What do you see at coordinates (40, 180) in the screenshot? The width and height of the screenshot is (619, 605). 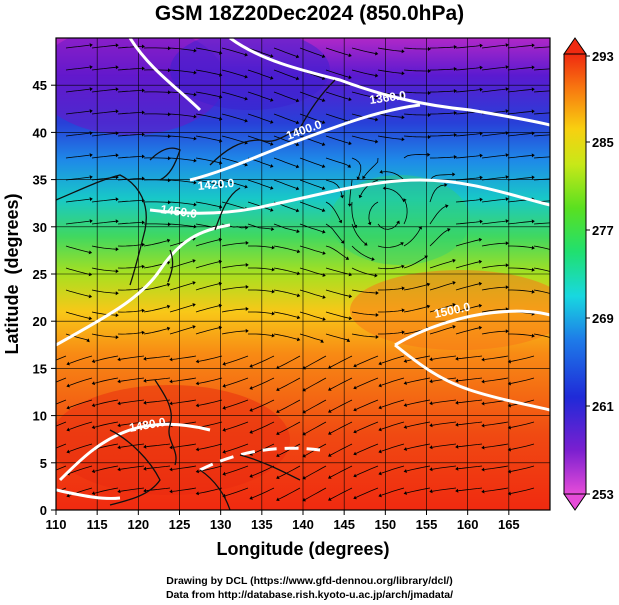 I see `y-tick-label: 35` at bounding box center [40, 180].